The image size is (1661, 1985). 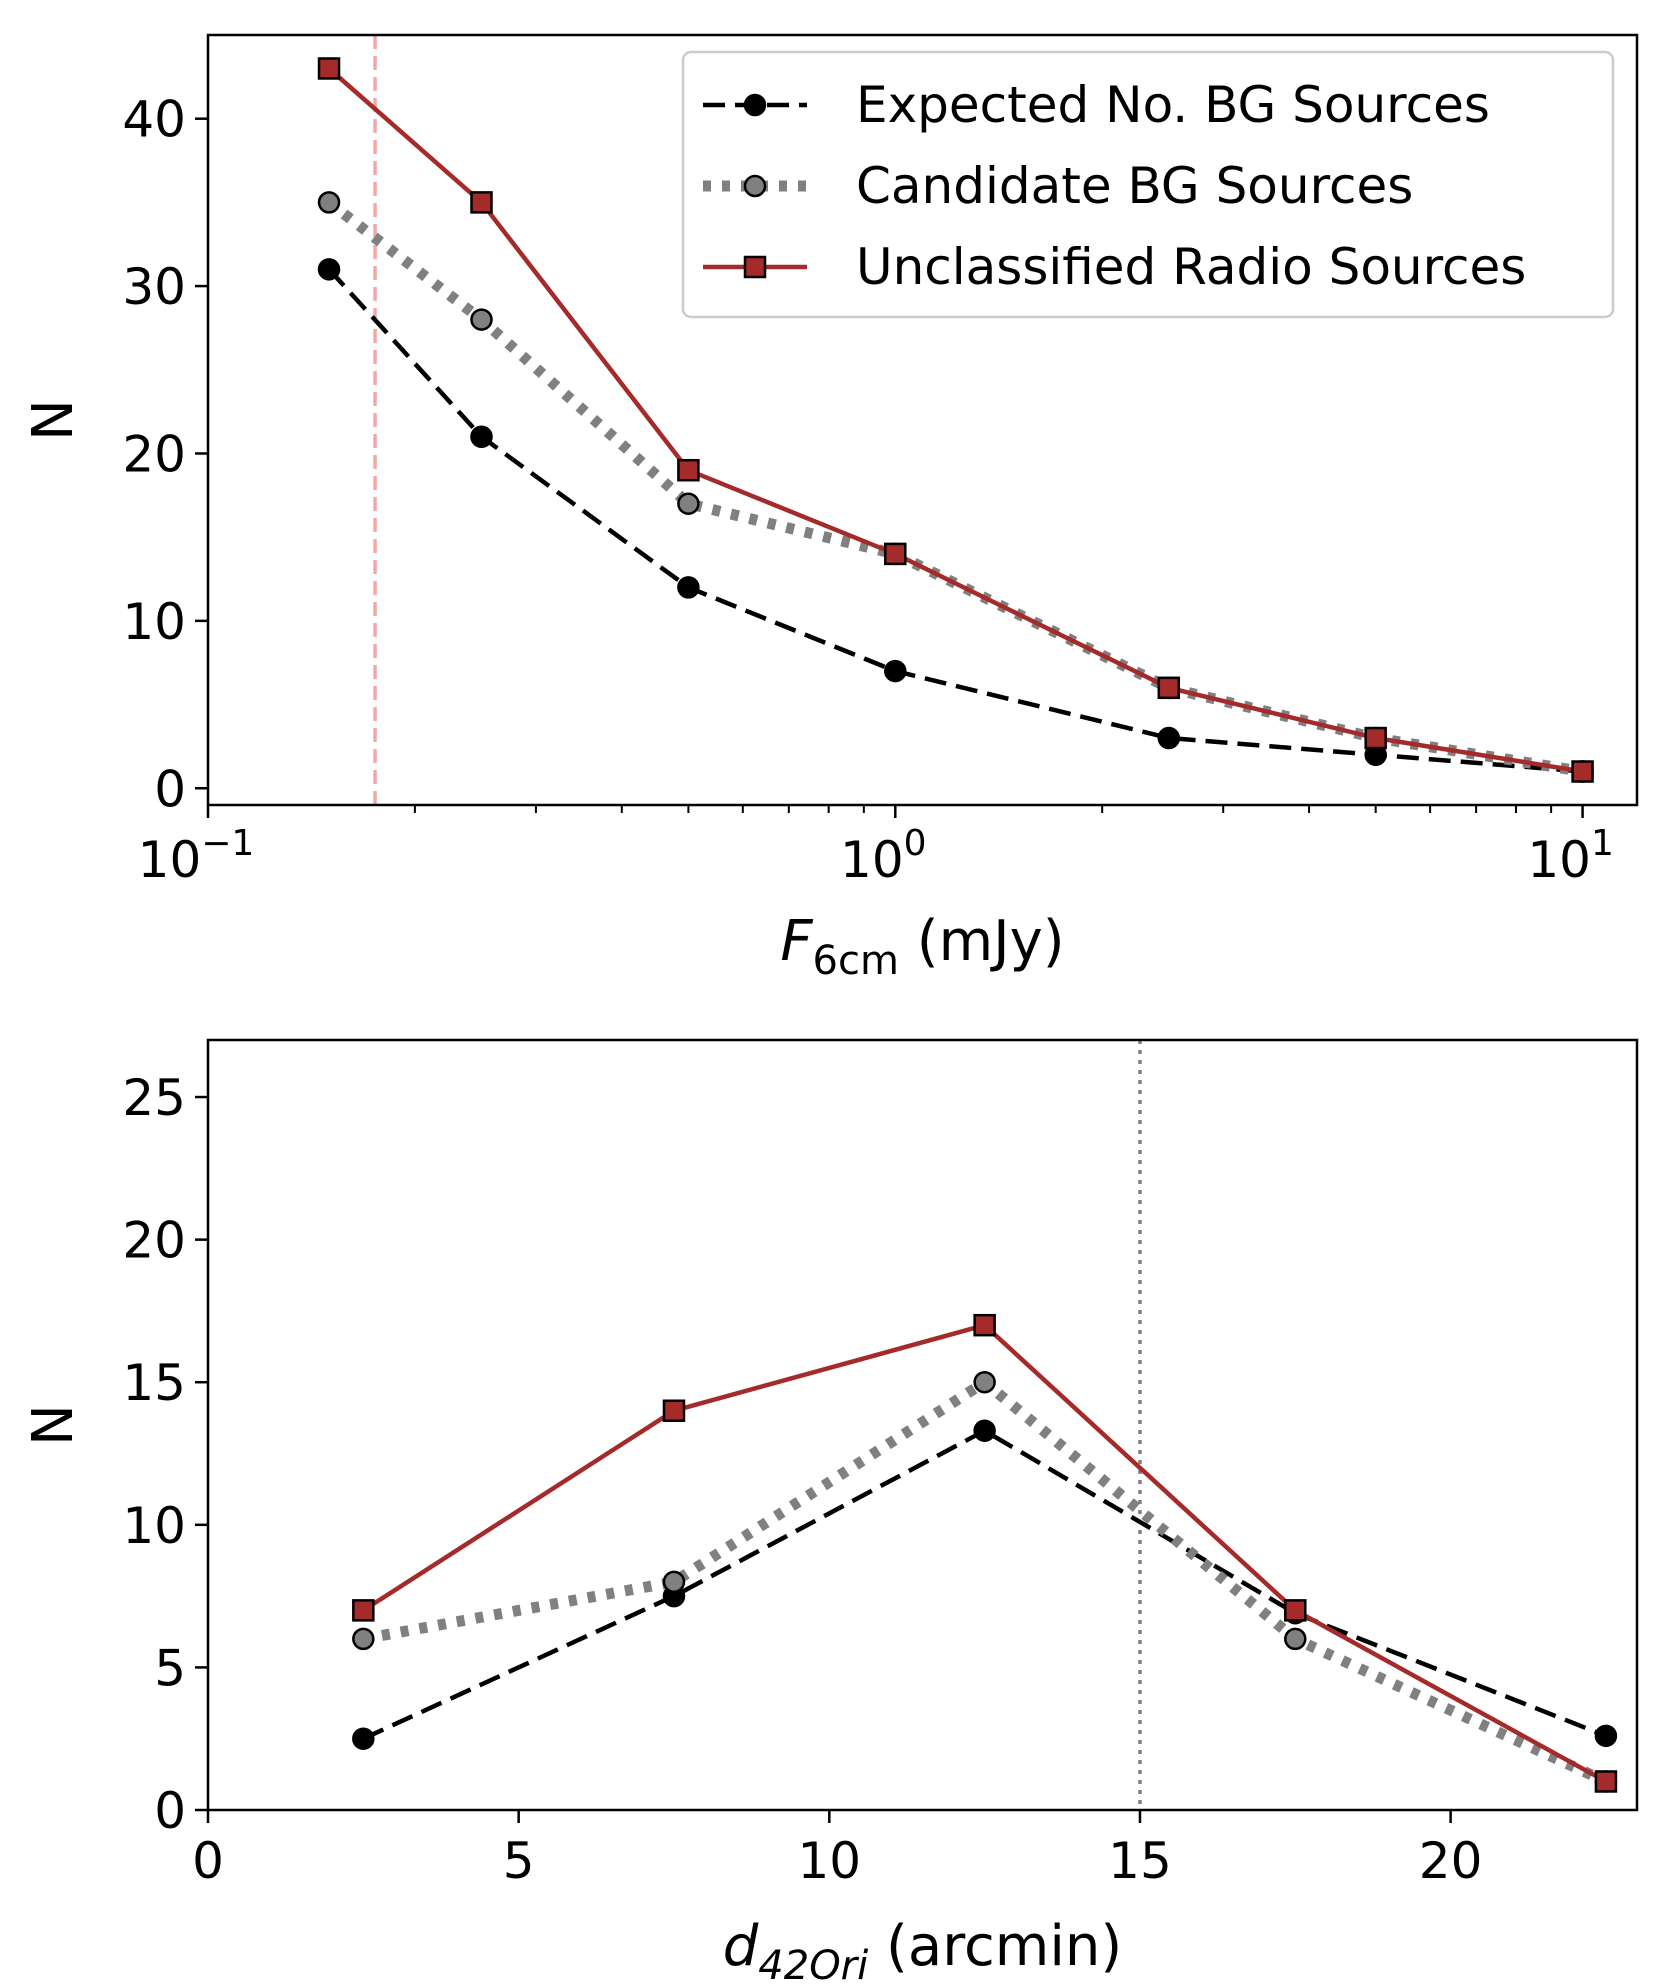 I want to click on x-tick-label: 10¹, so click(x=1570, y=856).